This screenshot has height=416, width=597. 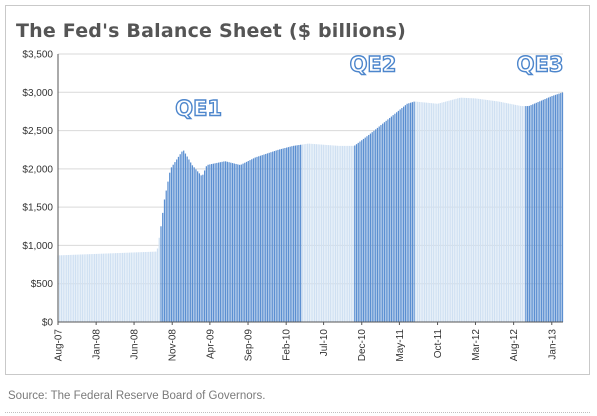 I want to click on chart-title: The Fed's Balance Sheet ($ billions), so click(x=211, y=31).